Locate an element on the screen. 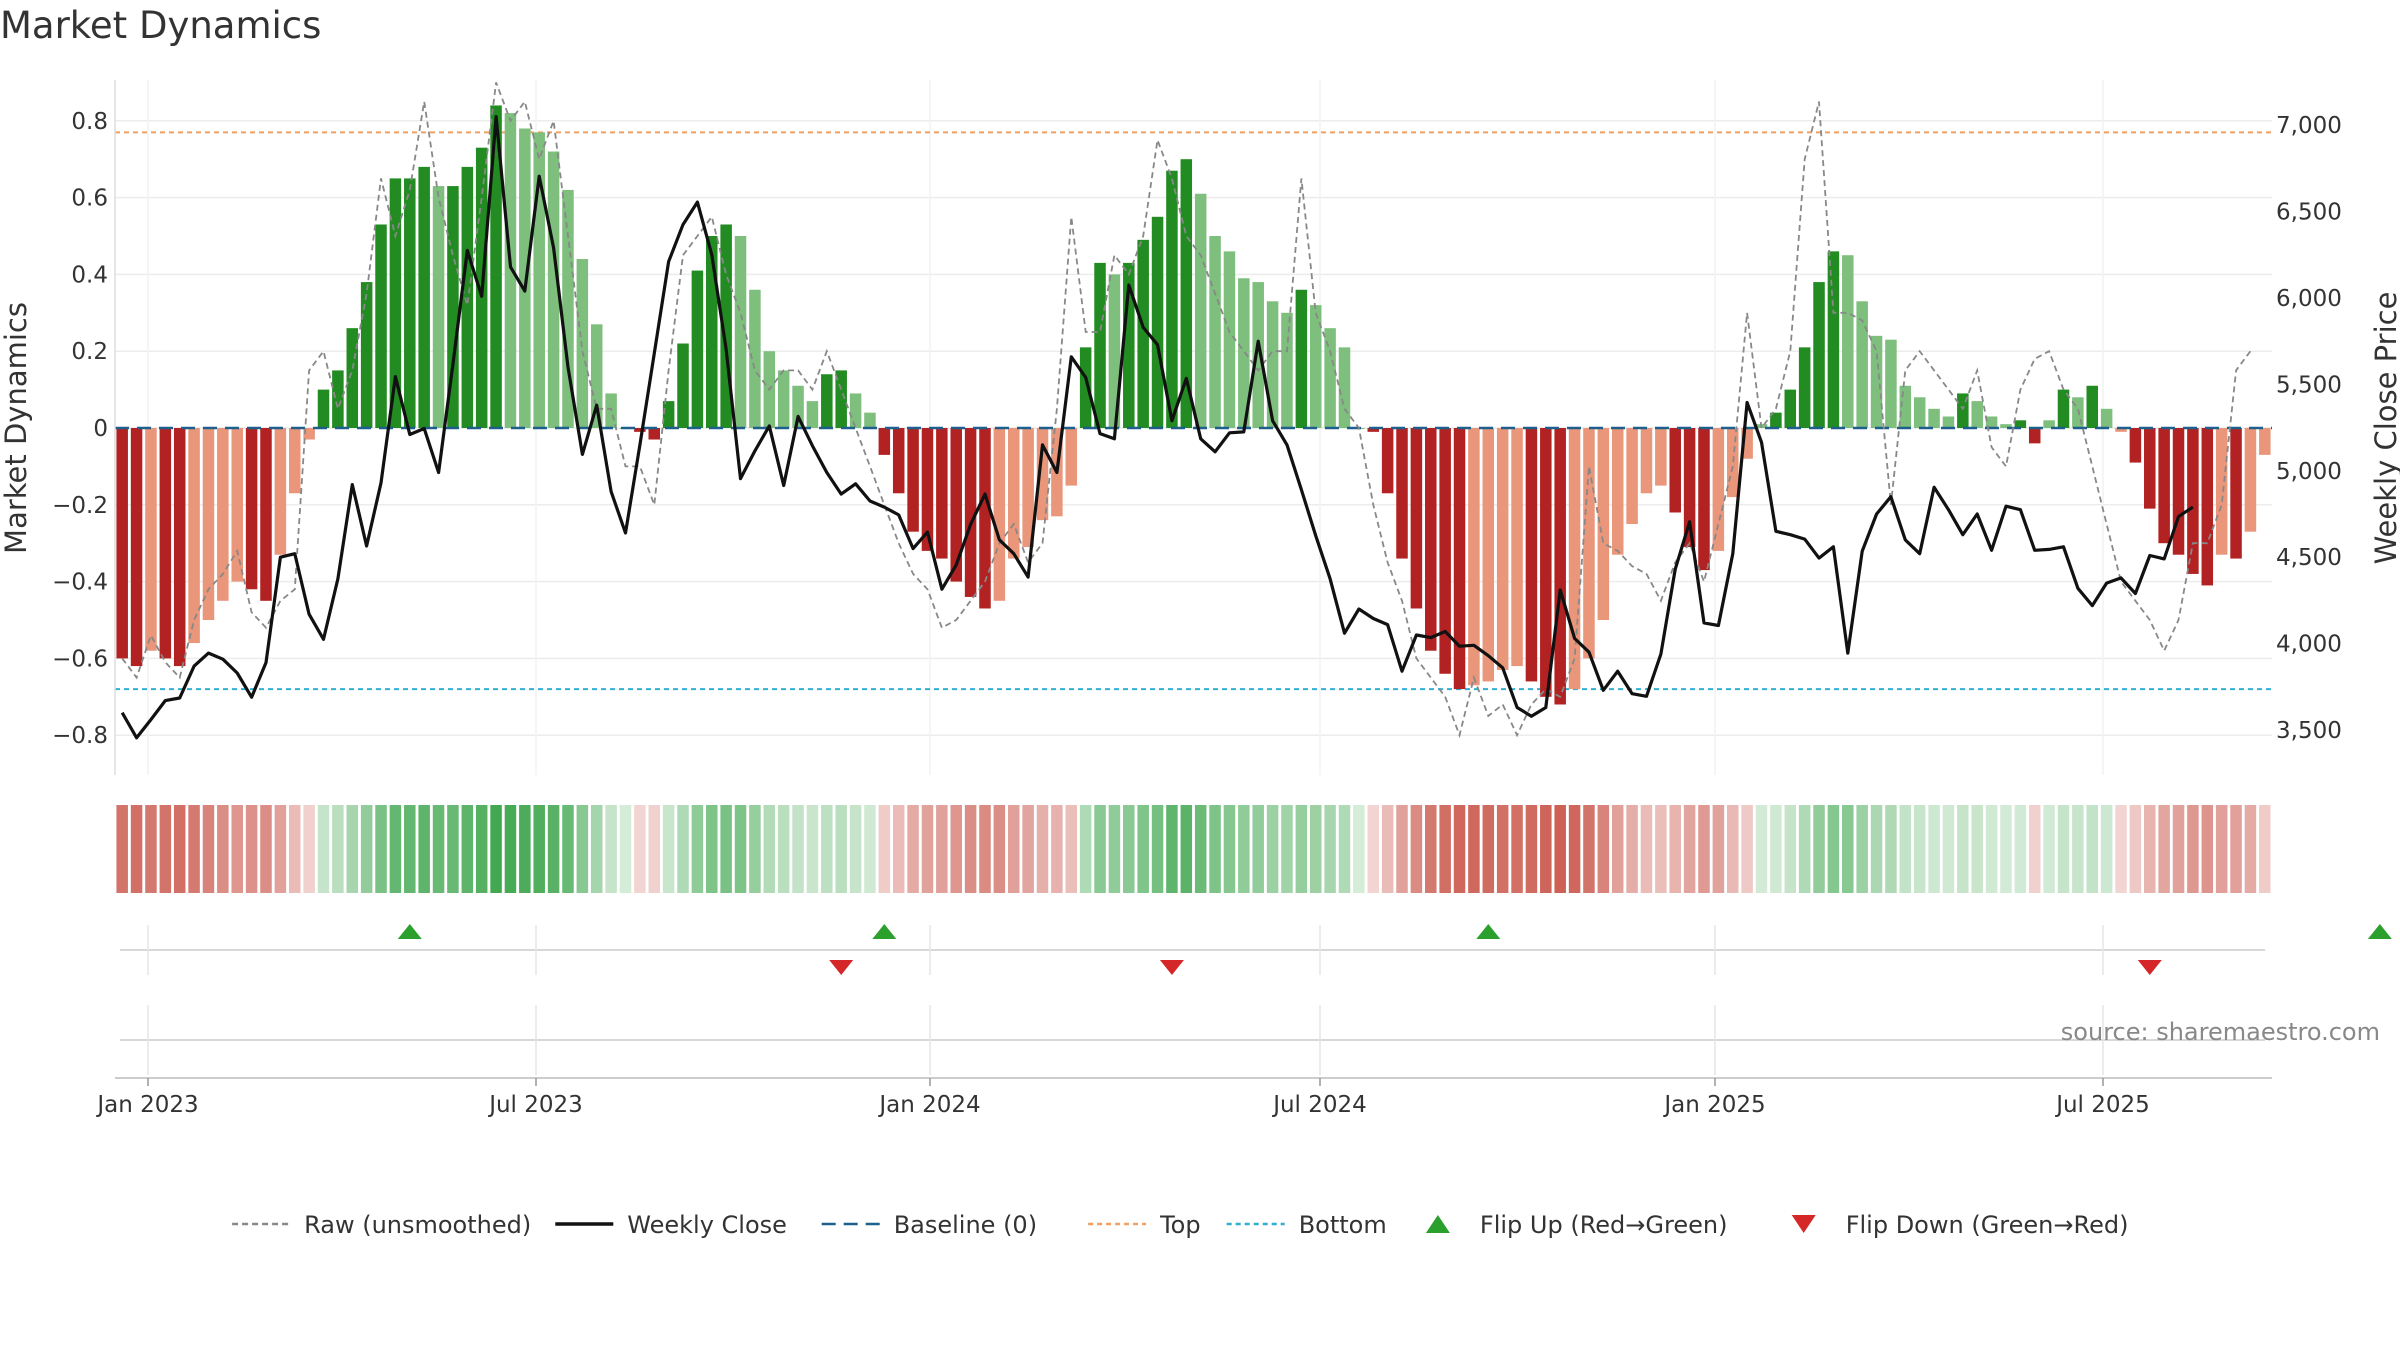  source-annotation: source: sharemaestro.com is located at coordinates (2220, 1032).